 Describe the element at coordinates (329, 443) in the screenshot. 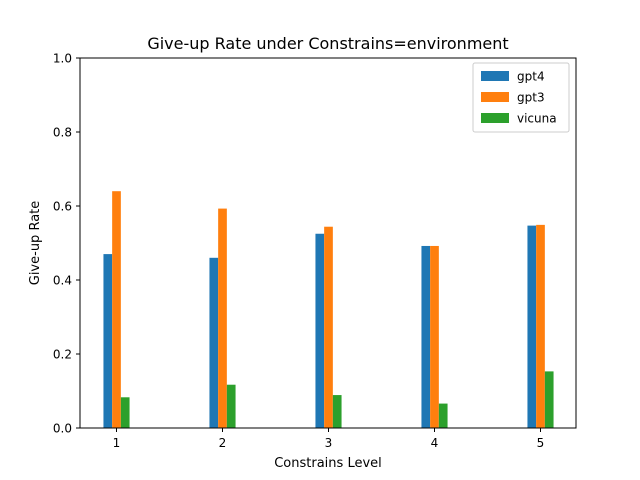

I see `x-tick-label-3: 3` at that location.